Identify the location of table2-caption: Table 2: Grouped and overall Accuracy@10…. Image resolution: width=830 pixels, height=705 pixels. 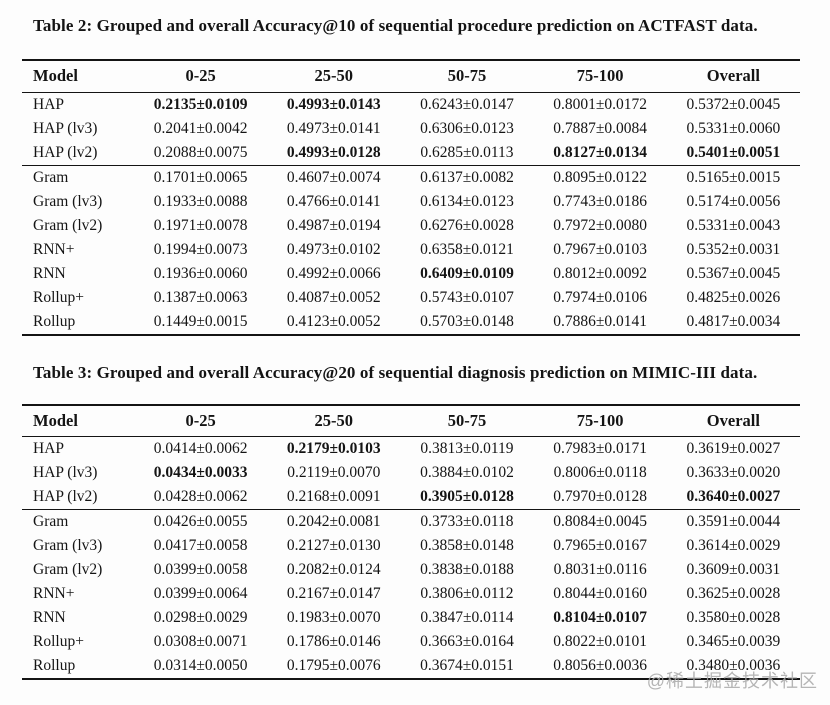
(395, 25).